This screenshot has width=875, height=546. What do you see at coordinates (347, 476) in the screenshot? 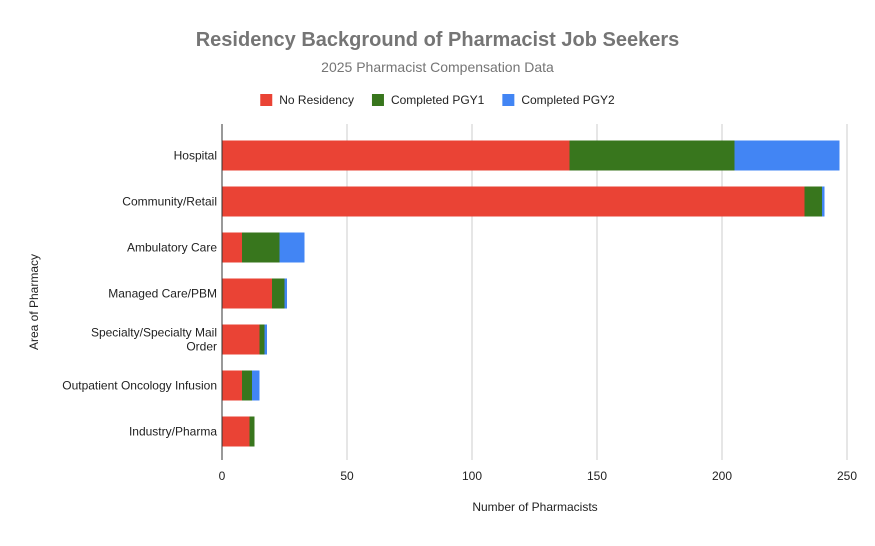
I see `x-tick-label: 50` at bounding box center [347, 476].